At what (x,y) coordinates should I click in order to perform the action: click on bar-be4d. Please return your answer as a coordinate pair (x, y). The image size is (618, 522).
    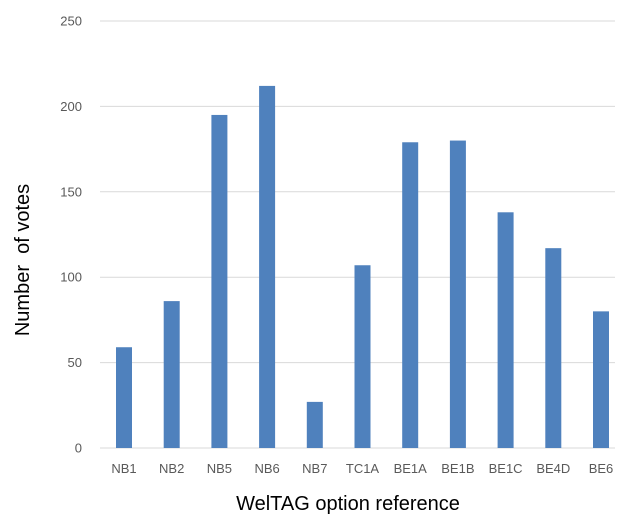
    Looking at the image, I should click on (553, 348).